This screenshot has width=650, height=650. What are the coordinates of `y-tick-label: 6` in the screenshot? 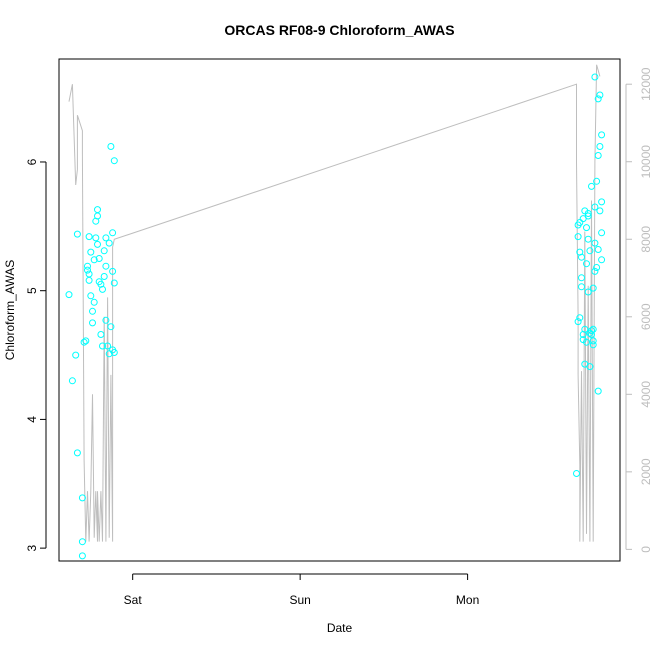 It's located at (32, 161).